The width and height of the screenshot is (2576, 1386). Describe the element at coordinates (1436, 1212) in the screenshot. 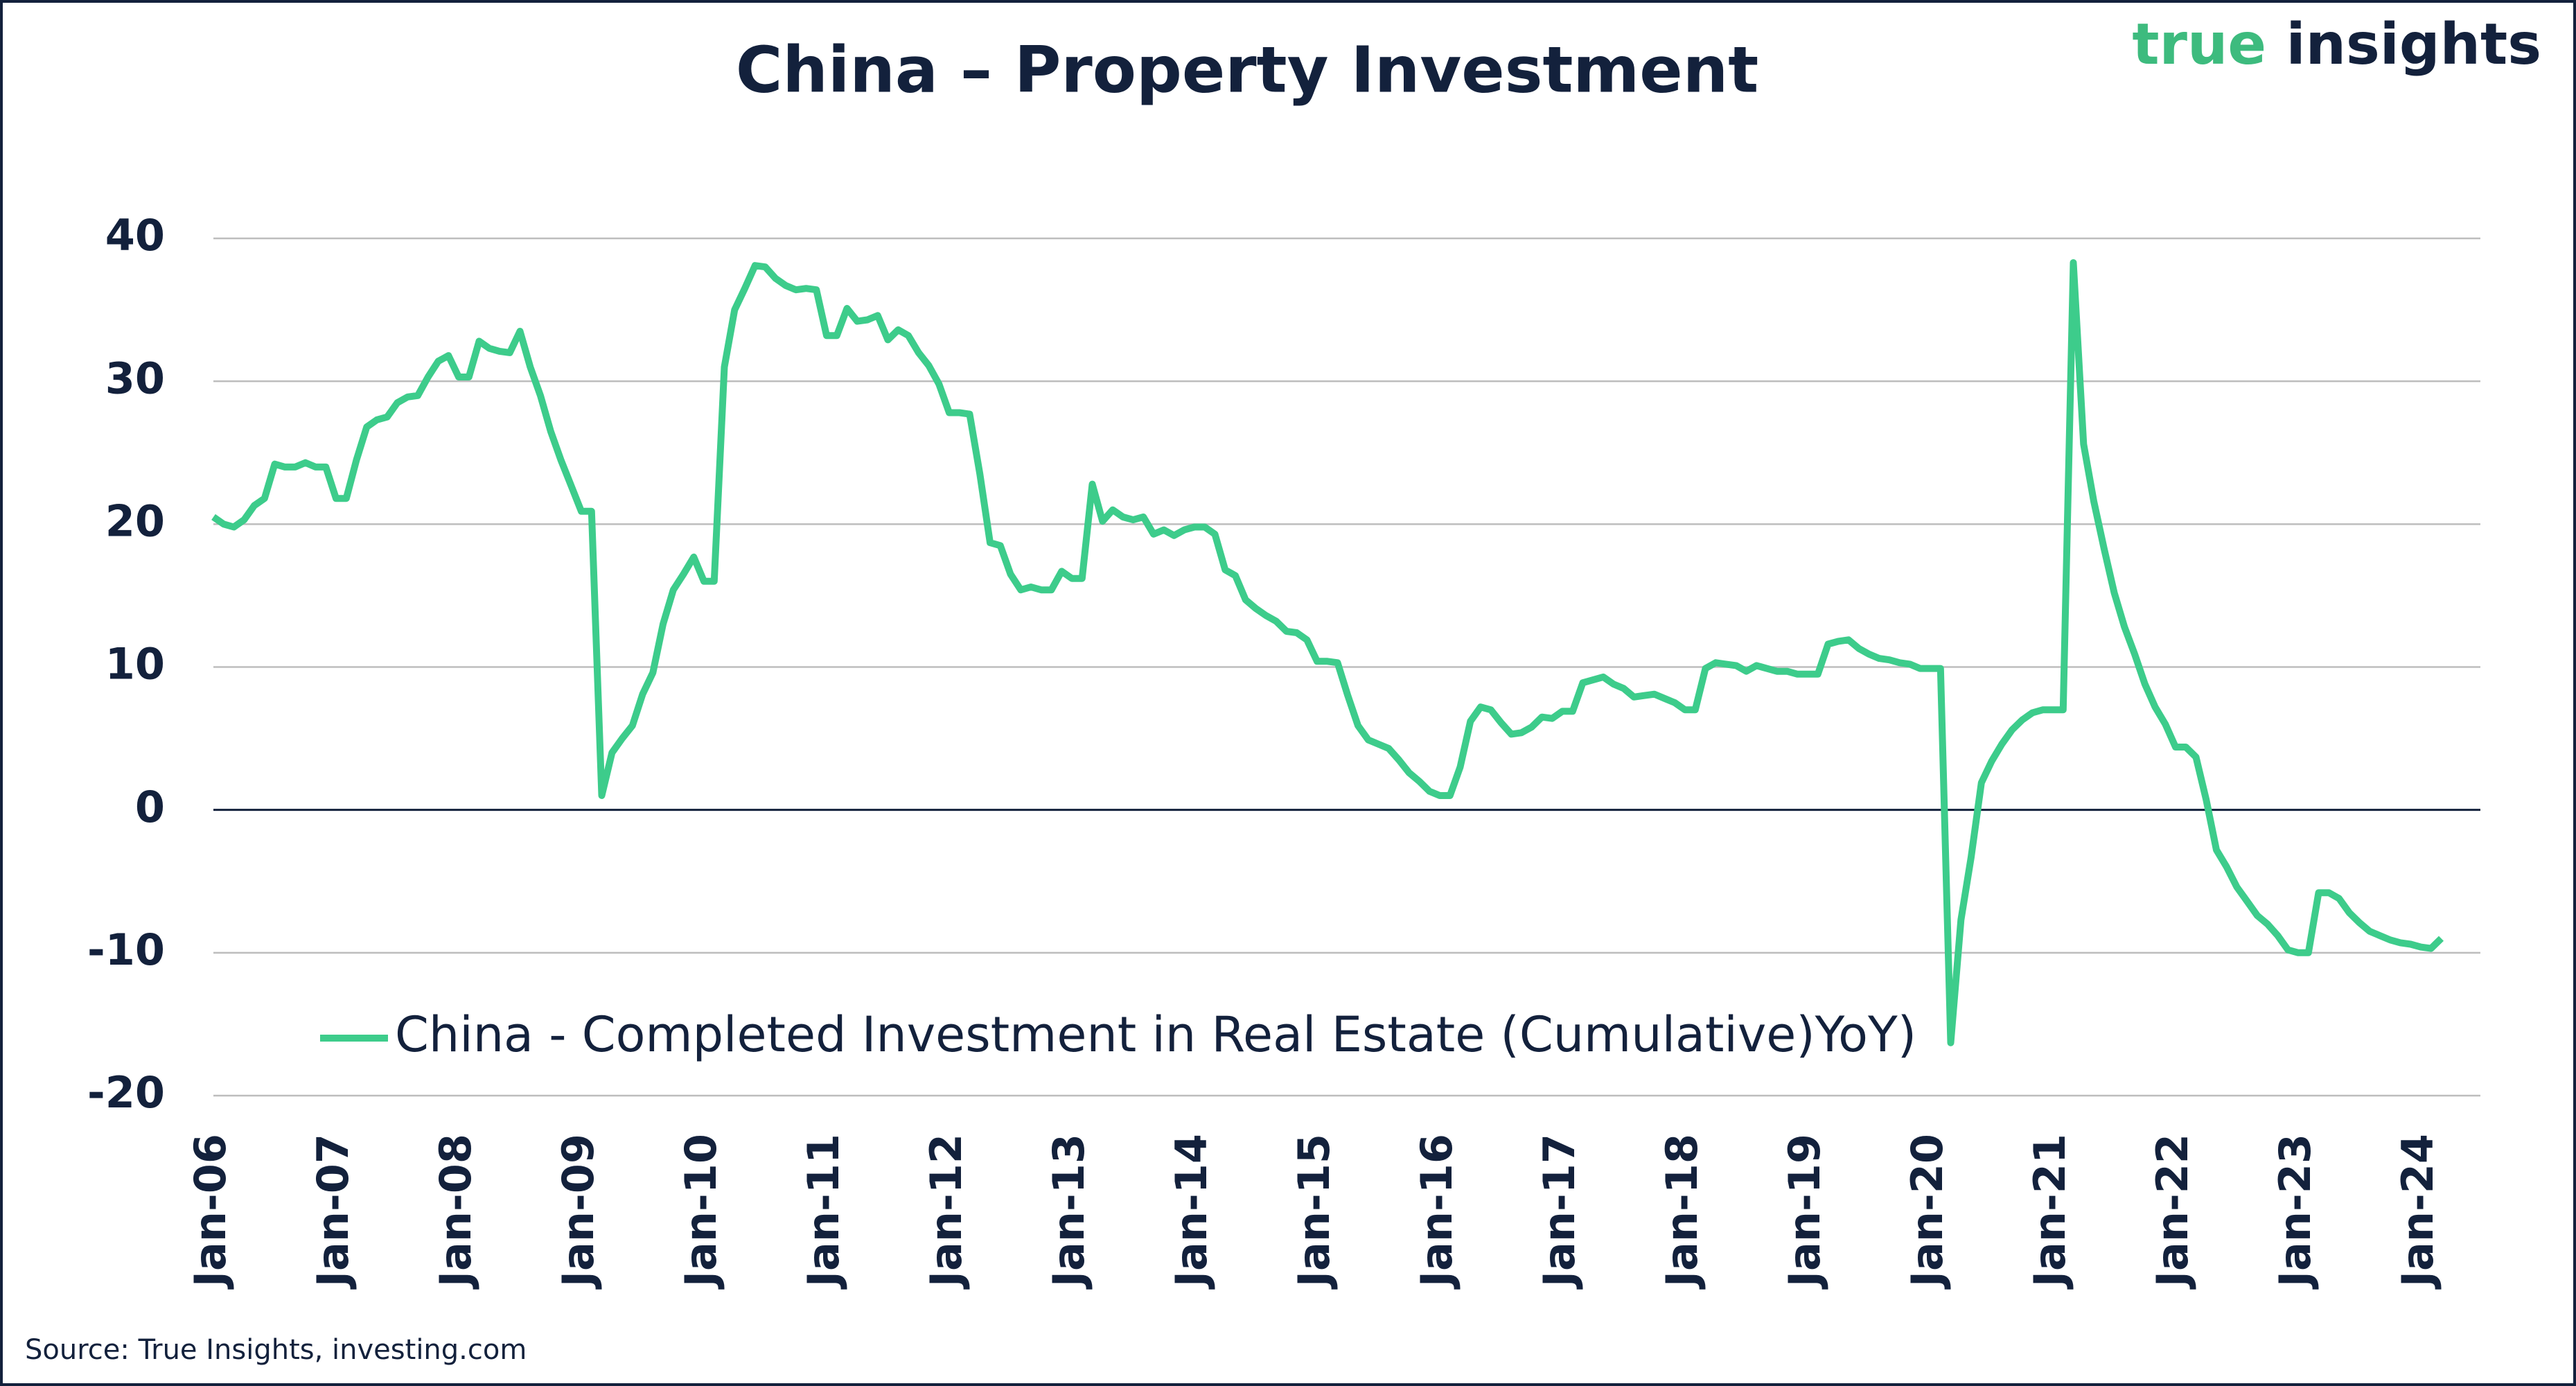

I see `x-tick-label: Jan-16` at that location.